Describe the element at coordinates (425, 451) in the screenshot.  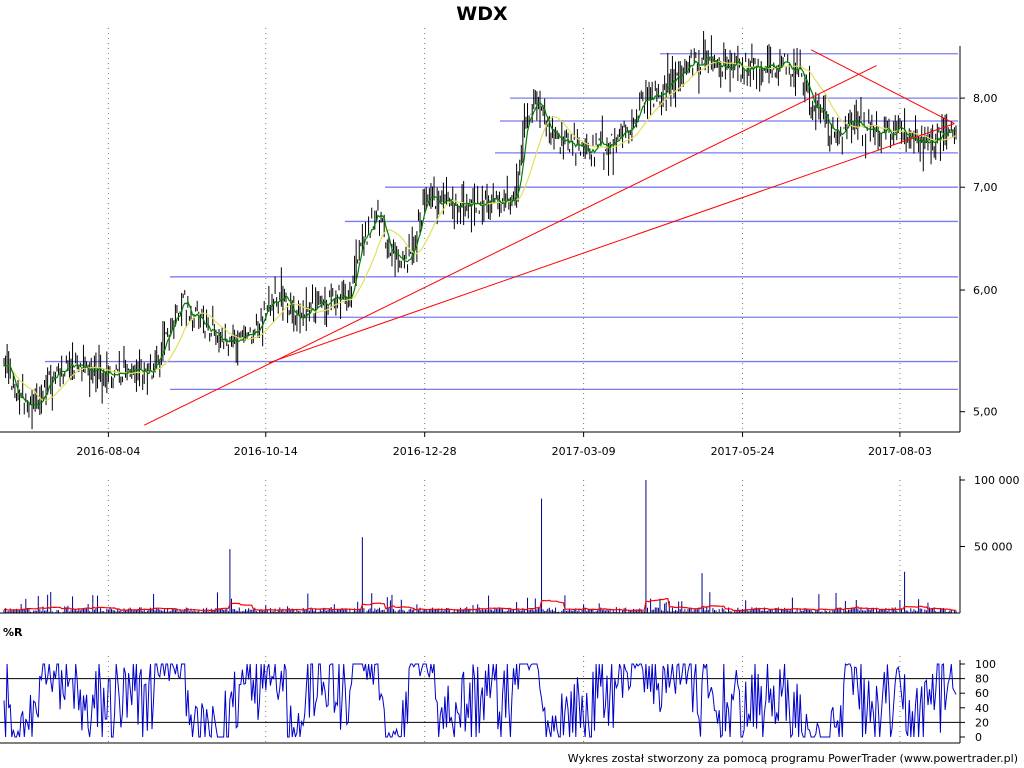
I see `x-tick-label: 2016-12-28` at that location.